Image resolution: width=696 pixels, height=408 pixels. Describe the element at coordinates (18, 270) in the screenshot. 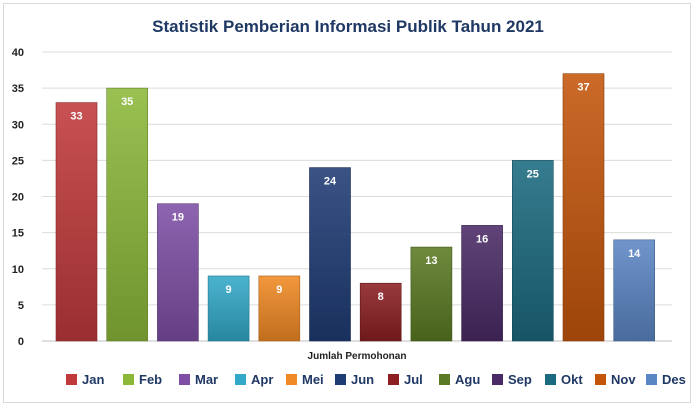

I see `y-tick-label: 10` at that location.